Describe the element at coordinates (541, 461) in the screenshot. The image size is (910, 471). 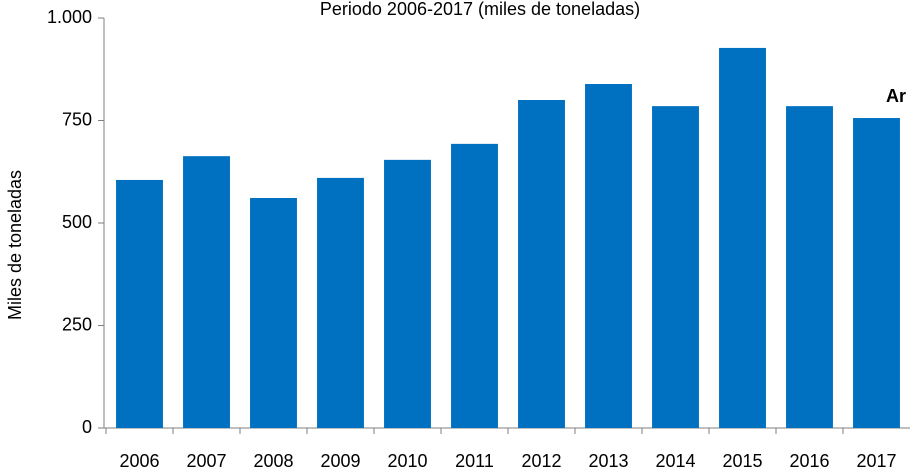
I see `x-tick-label: 2012` at that location.